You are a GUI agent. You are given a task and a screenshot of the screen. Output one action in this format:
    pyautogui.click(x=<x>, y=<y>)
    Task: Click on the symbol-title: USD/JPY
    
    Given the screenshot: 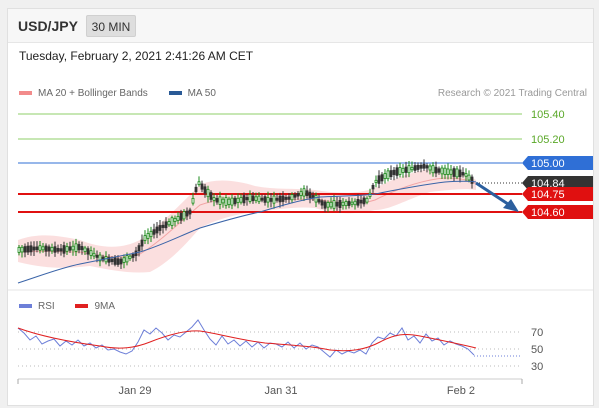 What is the action you would take?
    pyautogui.click(x=48, y=26)
    